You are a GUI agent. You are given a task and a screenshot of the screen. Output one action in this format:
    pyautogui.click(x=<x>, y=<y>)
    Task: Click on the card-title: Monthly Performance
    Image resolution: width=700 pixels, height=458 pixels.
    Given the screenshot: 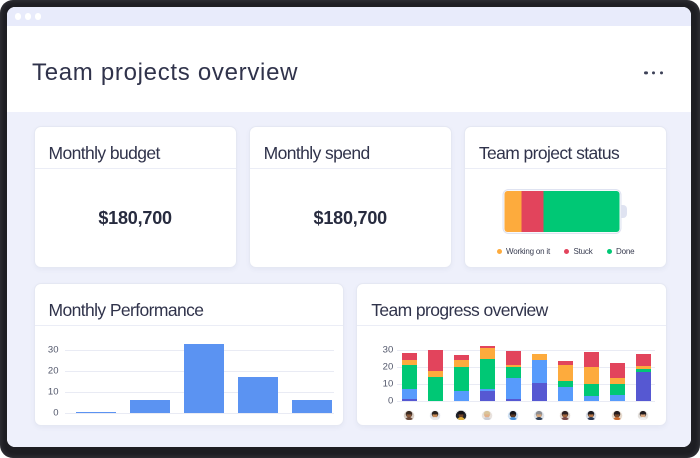 What is the action you would take?
    pyautogui.click(x=189, y=305)
    